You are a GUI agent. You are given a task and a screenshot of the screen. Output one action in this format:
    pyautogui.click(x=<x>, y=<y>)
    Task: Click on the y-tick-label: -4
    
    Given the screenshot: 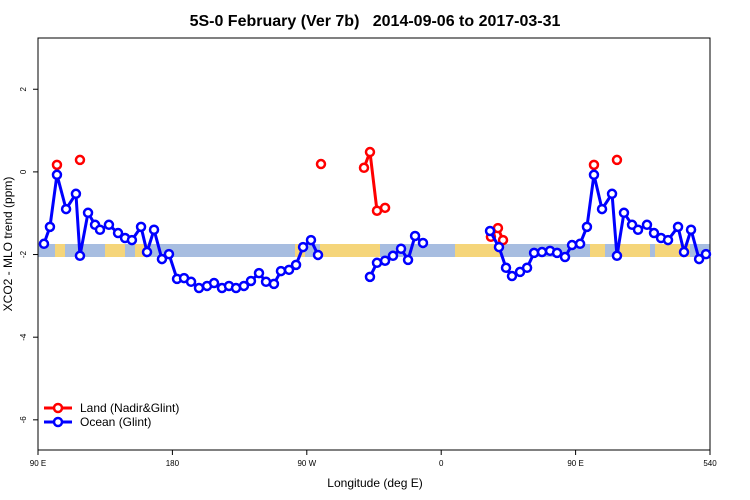 What is the action you would take?
    pyautogui.click(x=23, y=337)
    